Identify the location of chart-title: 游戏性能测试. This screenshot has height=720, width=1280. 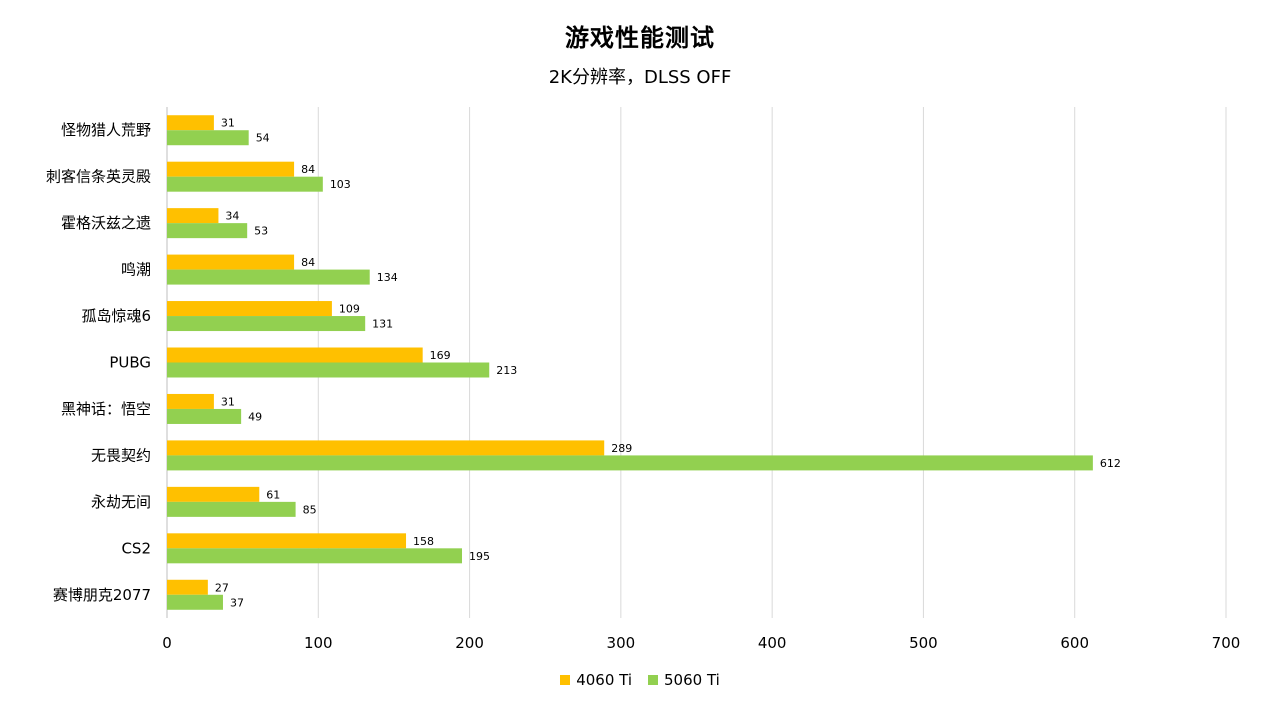
(640, 38).